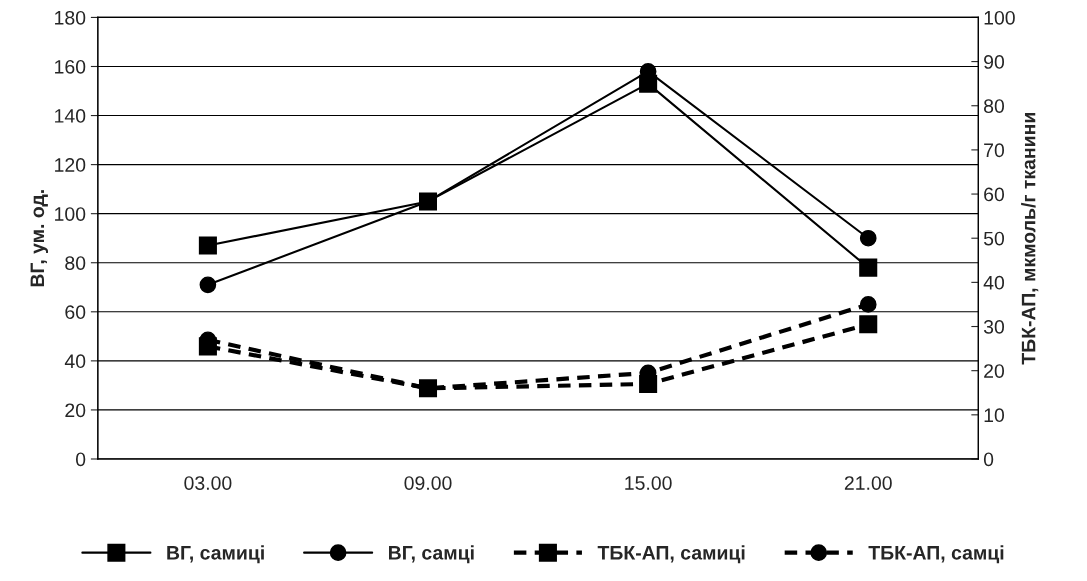 Image resolution: width=1087 pixels, height=581 pixels. What do you see at coordinates (1030, 239) in the screenshot?
I see `y2-axis-title: ТБК-АП, мкмоль/г тканини` at bounding box center [1030, 239].